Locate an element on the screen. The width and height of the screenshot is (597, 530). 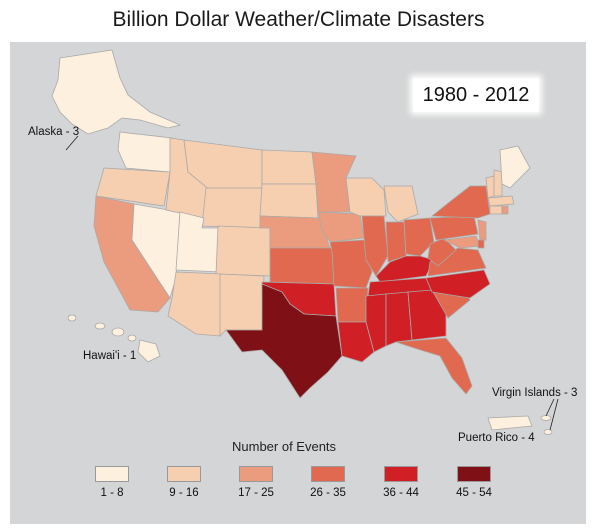
state-new-hampshire is located at coordinates (498, 183).